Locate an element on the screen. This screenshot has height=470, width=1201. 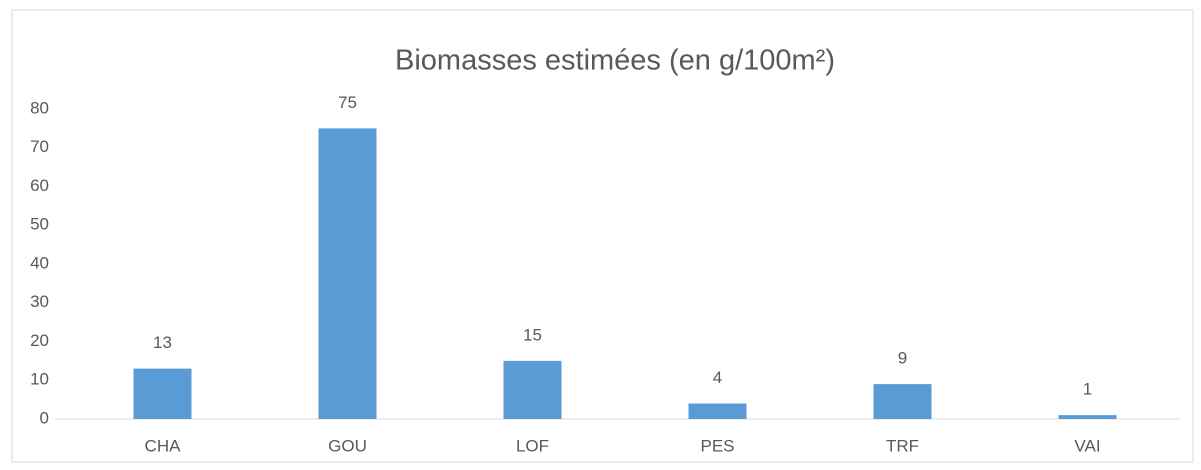
y-tick-label: 80 is located at coordinates (39, 107).